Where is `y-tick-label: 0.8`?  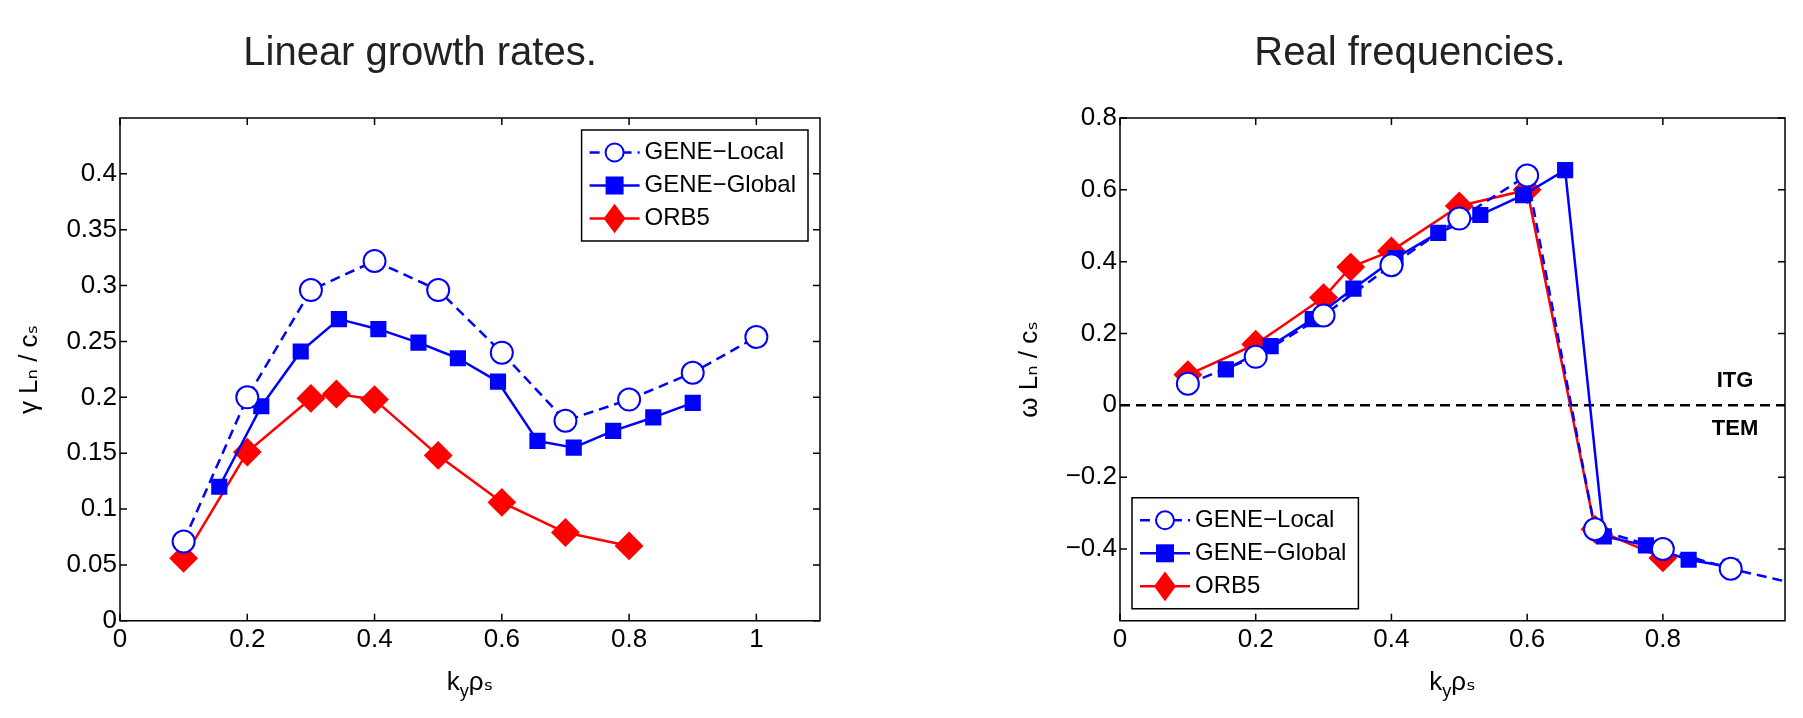 y-tick-label: 0.8 is located at coordinates (1098, 116).